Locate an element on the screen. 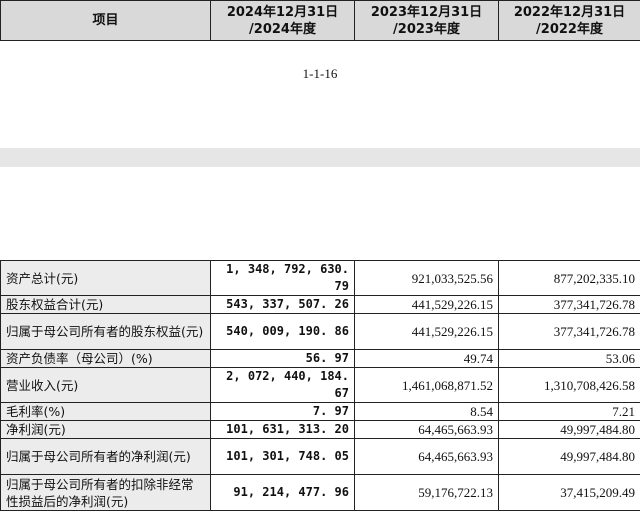 This screenshot has height=511, width=640. row-label: 营业收入(元) is located at coordinates (106, 385).